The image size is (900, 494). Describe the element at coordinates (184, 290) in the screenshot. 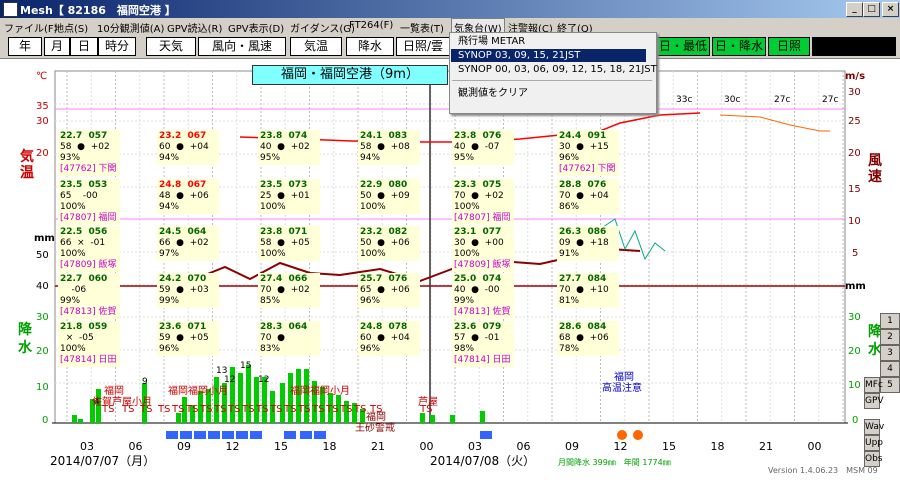

I see `station-obs-line: 59 ● +03` at that location.